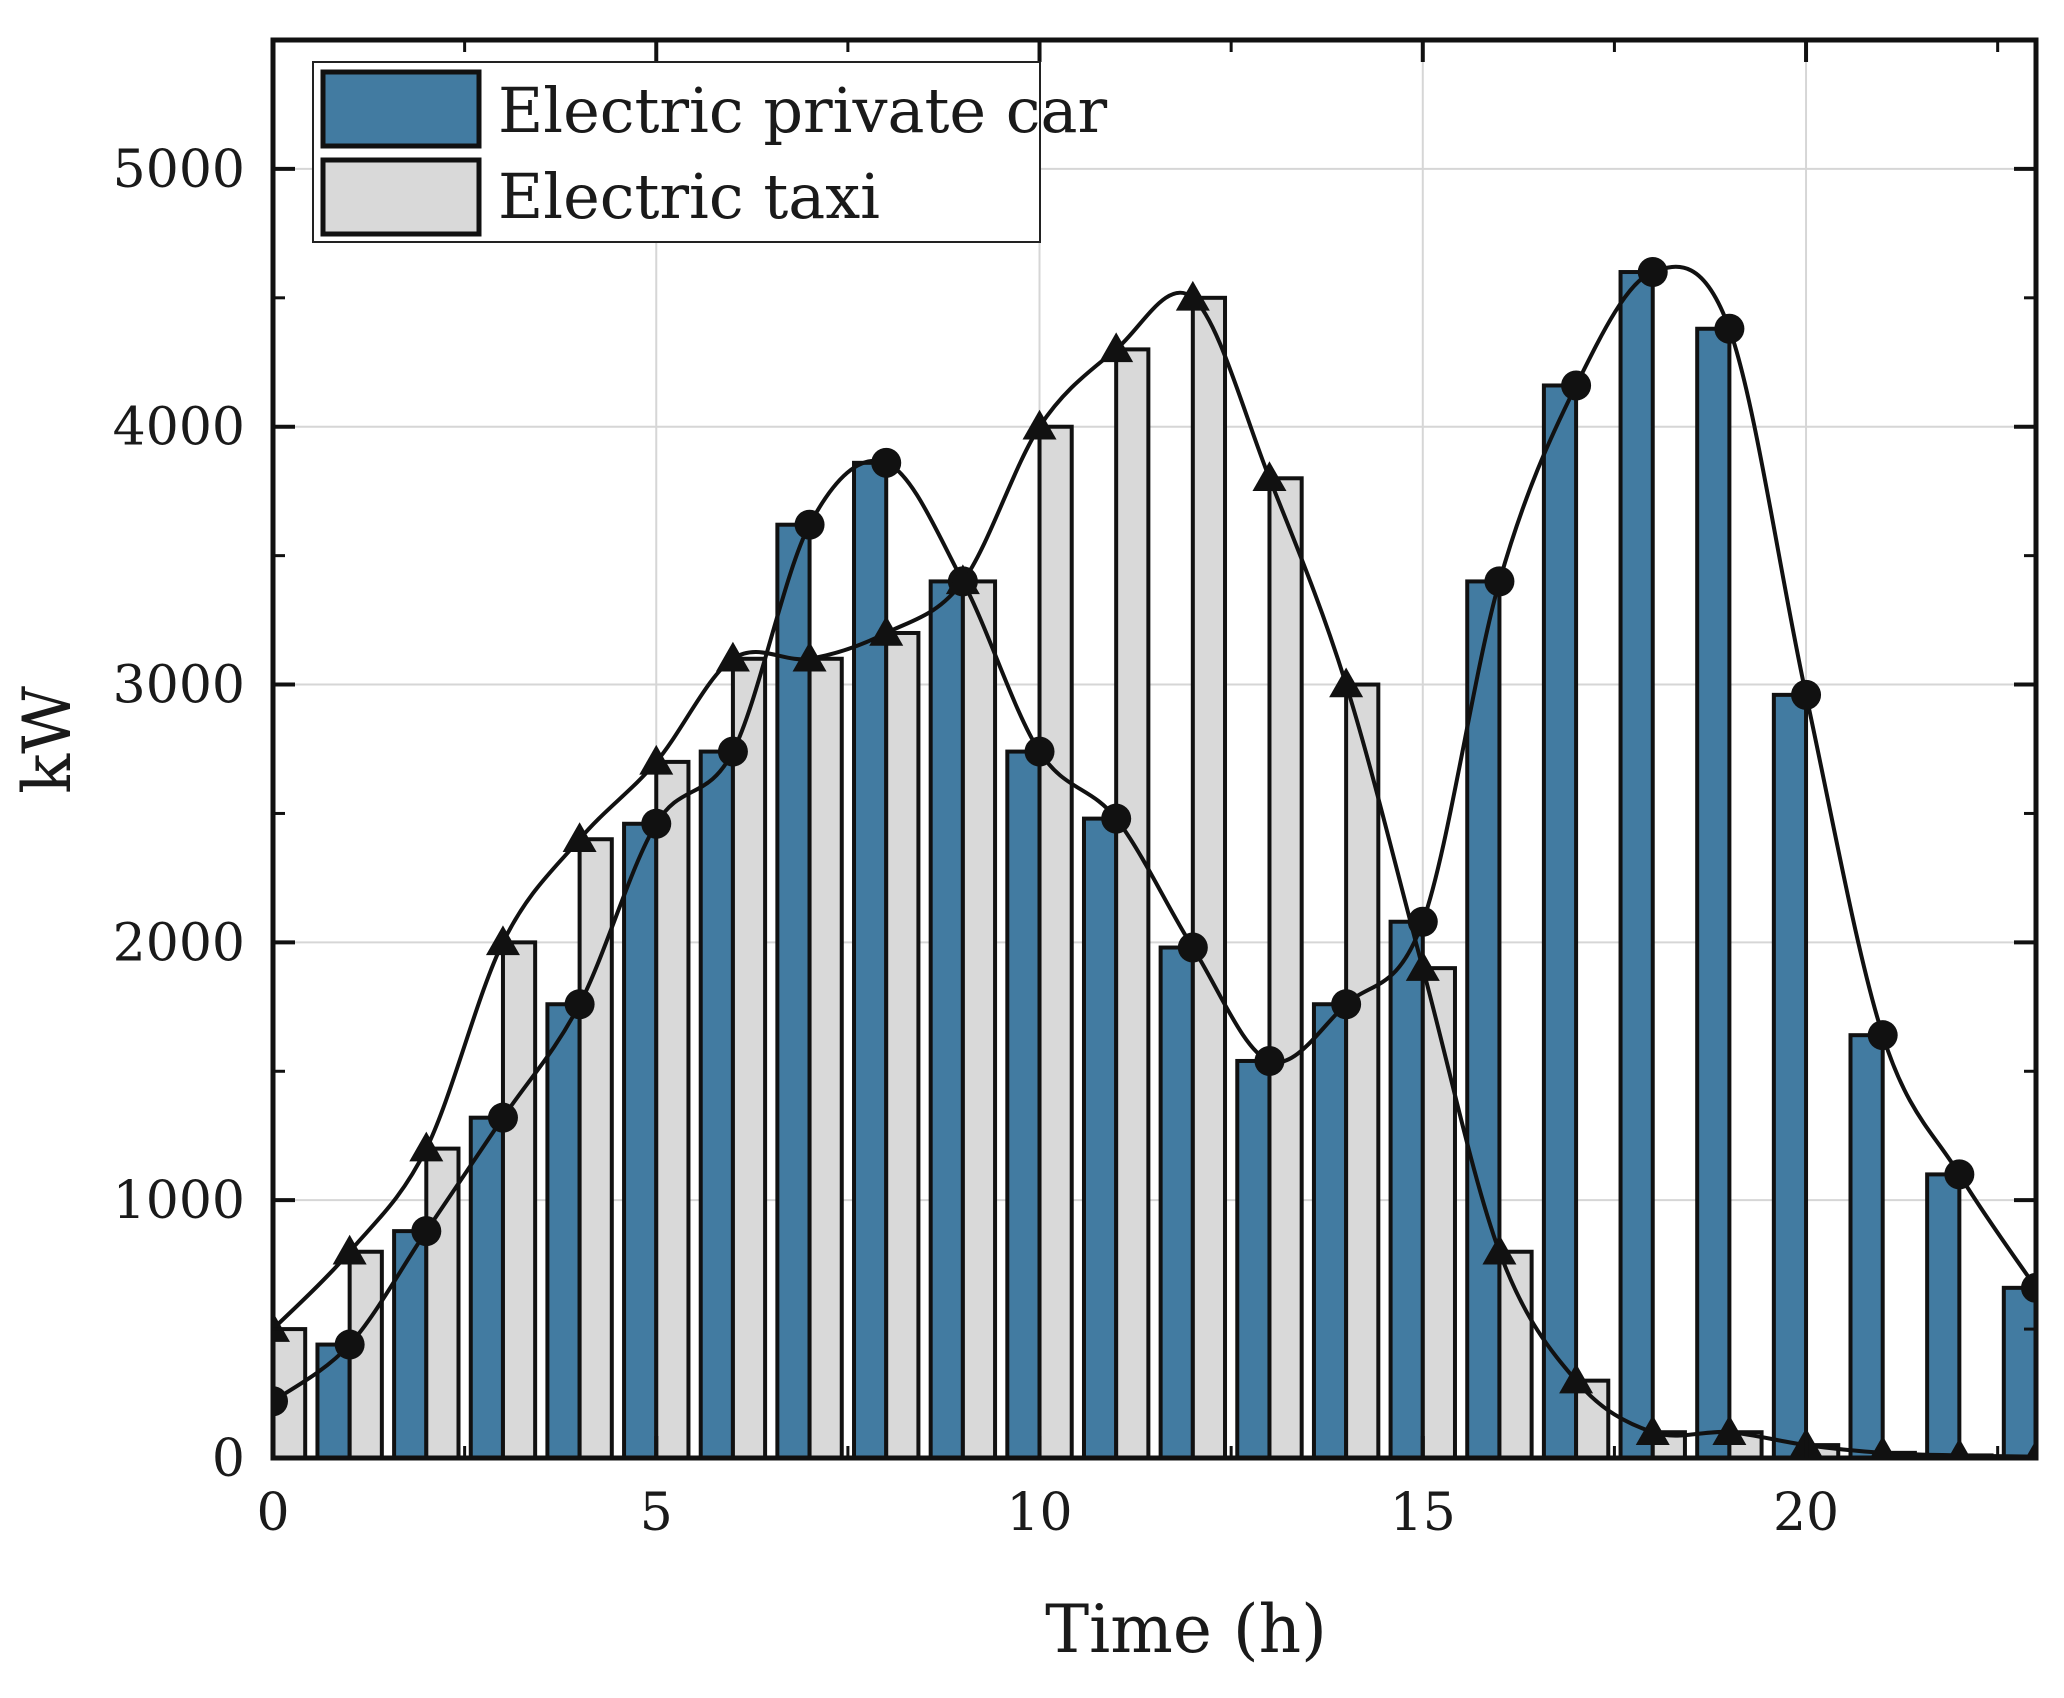 Image resolution: width=2064 pixels, height=1698 pixels. Describe the element at coordinates (179, 1201) in the screenshot. I see `y-tick-label: 1000` at that location.